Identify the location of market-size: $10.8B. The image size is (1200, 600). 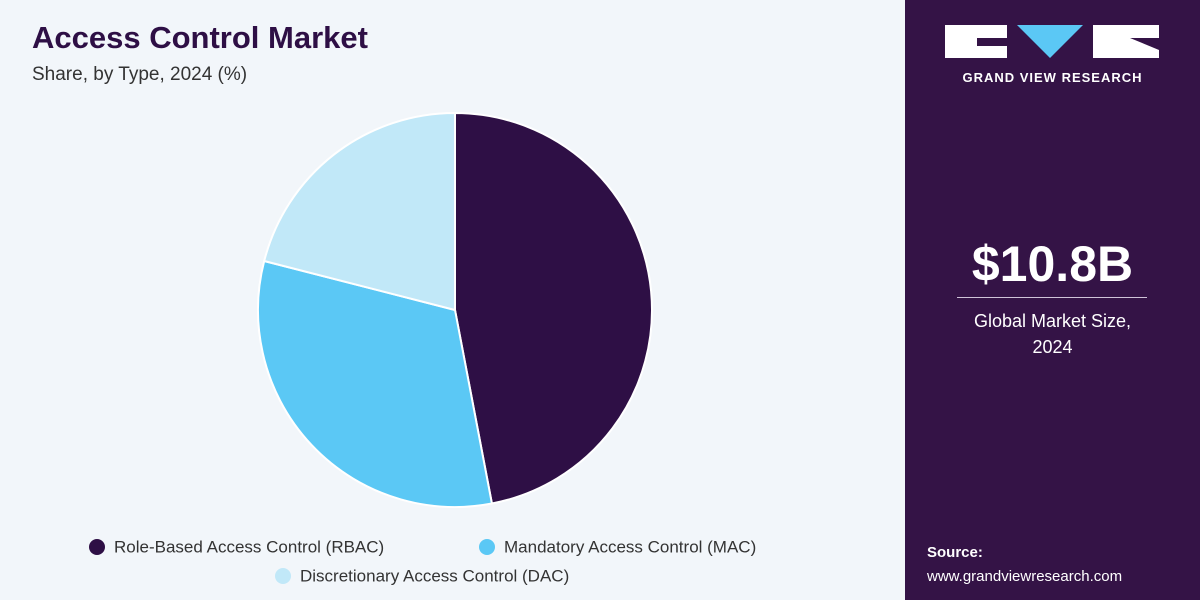
(1052, 264).